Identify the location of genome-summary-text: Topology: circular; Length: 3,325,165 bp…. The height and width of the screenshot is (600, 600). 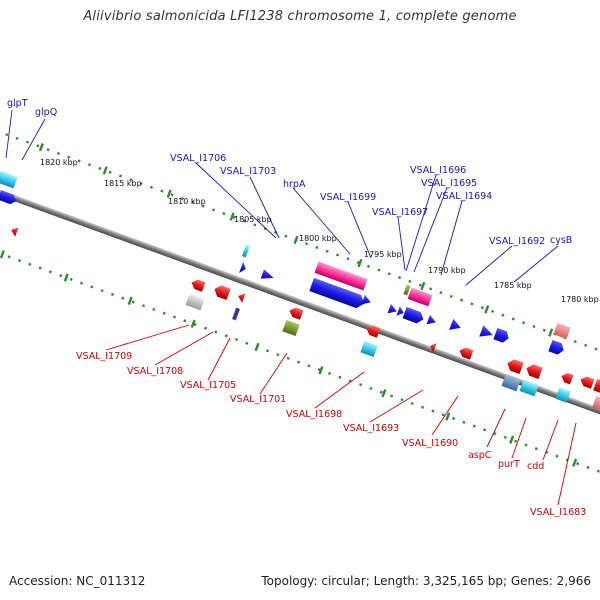
(426, 581).